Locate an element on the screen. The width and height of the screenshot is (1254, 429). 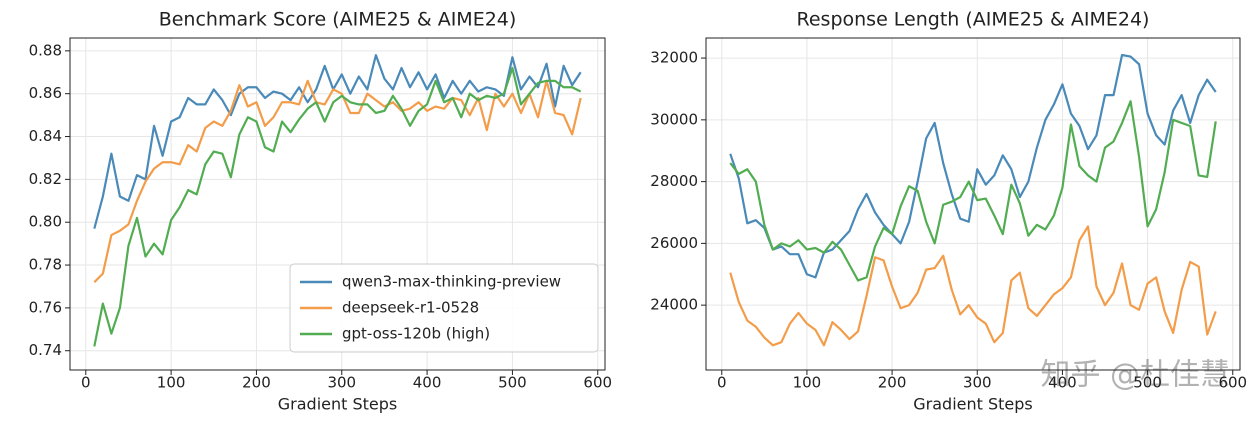
watermark: 知乎 @杜佳慧 is located at coordinates (1135, 375).